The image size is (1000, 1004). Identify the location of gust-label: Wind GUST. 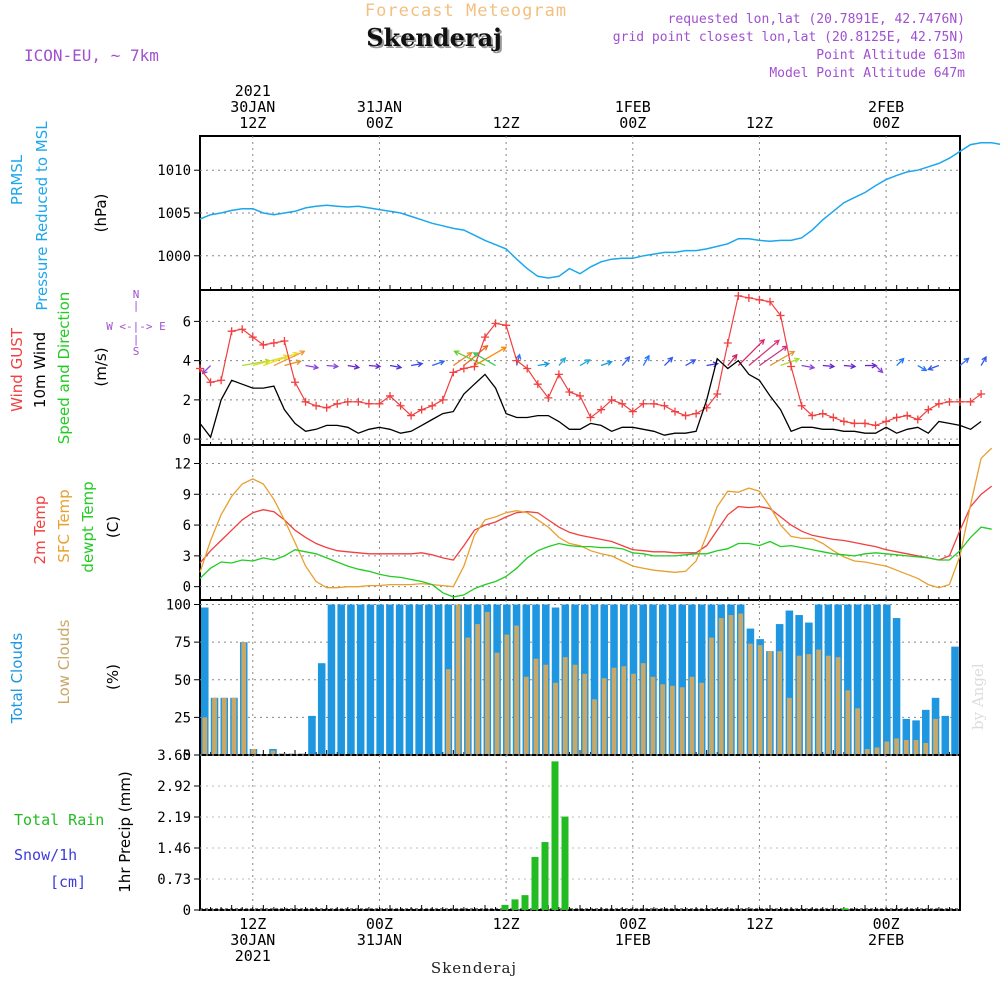
(17, 369).